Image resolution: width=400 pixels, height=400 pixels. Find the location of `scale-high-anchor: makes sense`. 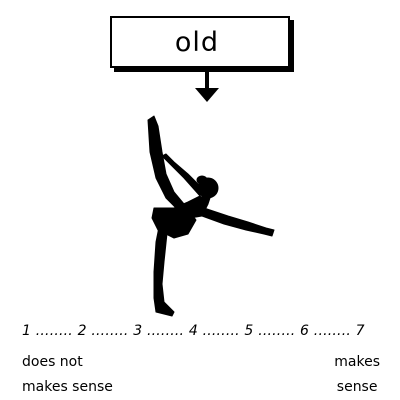

scale-high-anchor: makes sense is located at coordinates (357, 375).